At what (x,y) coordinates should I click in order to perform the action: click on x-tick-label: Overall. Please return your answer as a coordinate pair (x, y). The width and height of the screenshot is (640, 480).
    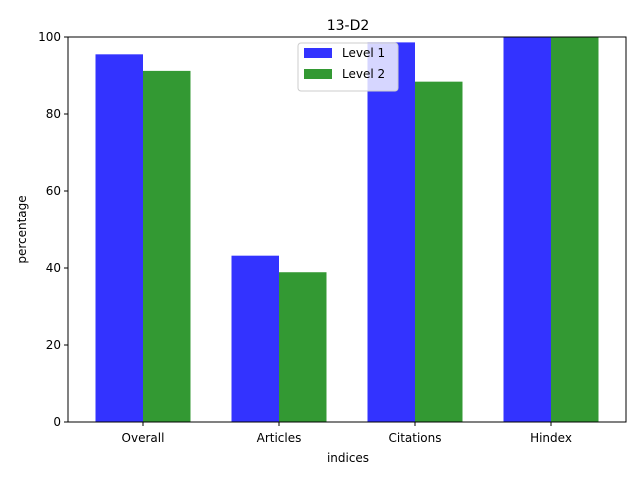
    Looking at the image, I should click on (143, 438).